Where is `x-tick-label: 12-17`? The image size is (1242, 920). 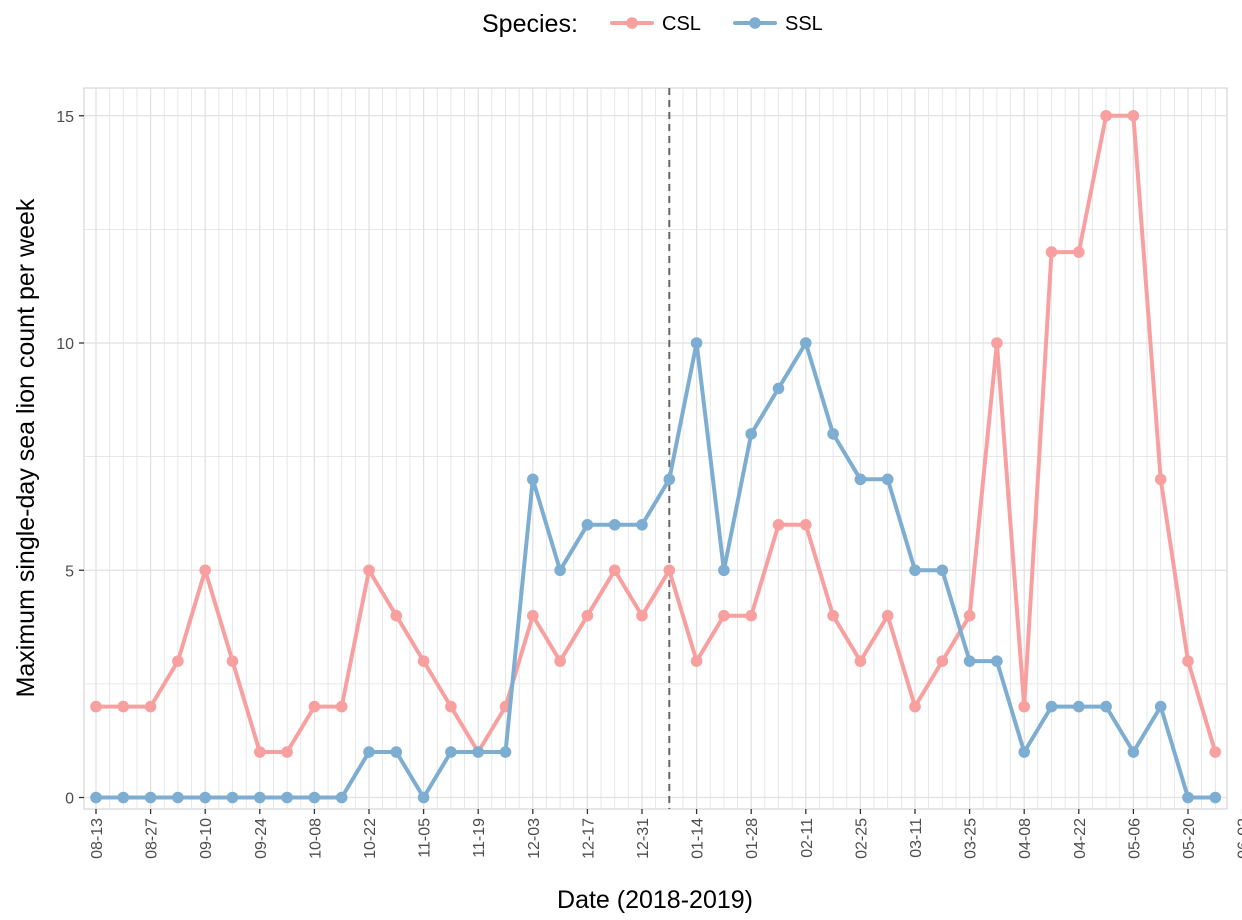 x-tick-label: 12-17 is located at coordinates (588, 838).